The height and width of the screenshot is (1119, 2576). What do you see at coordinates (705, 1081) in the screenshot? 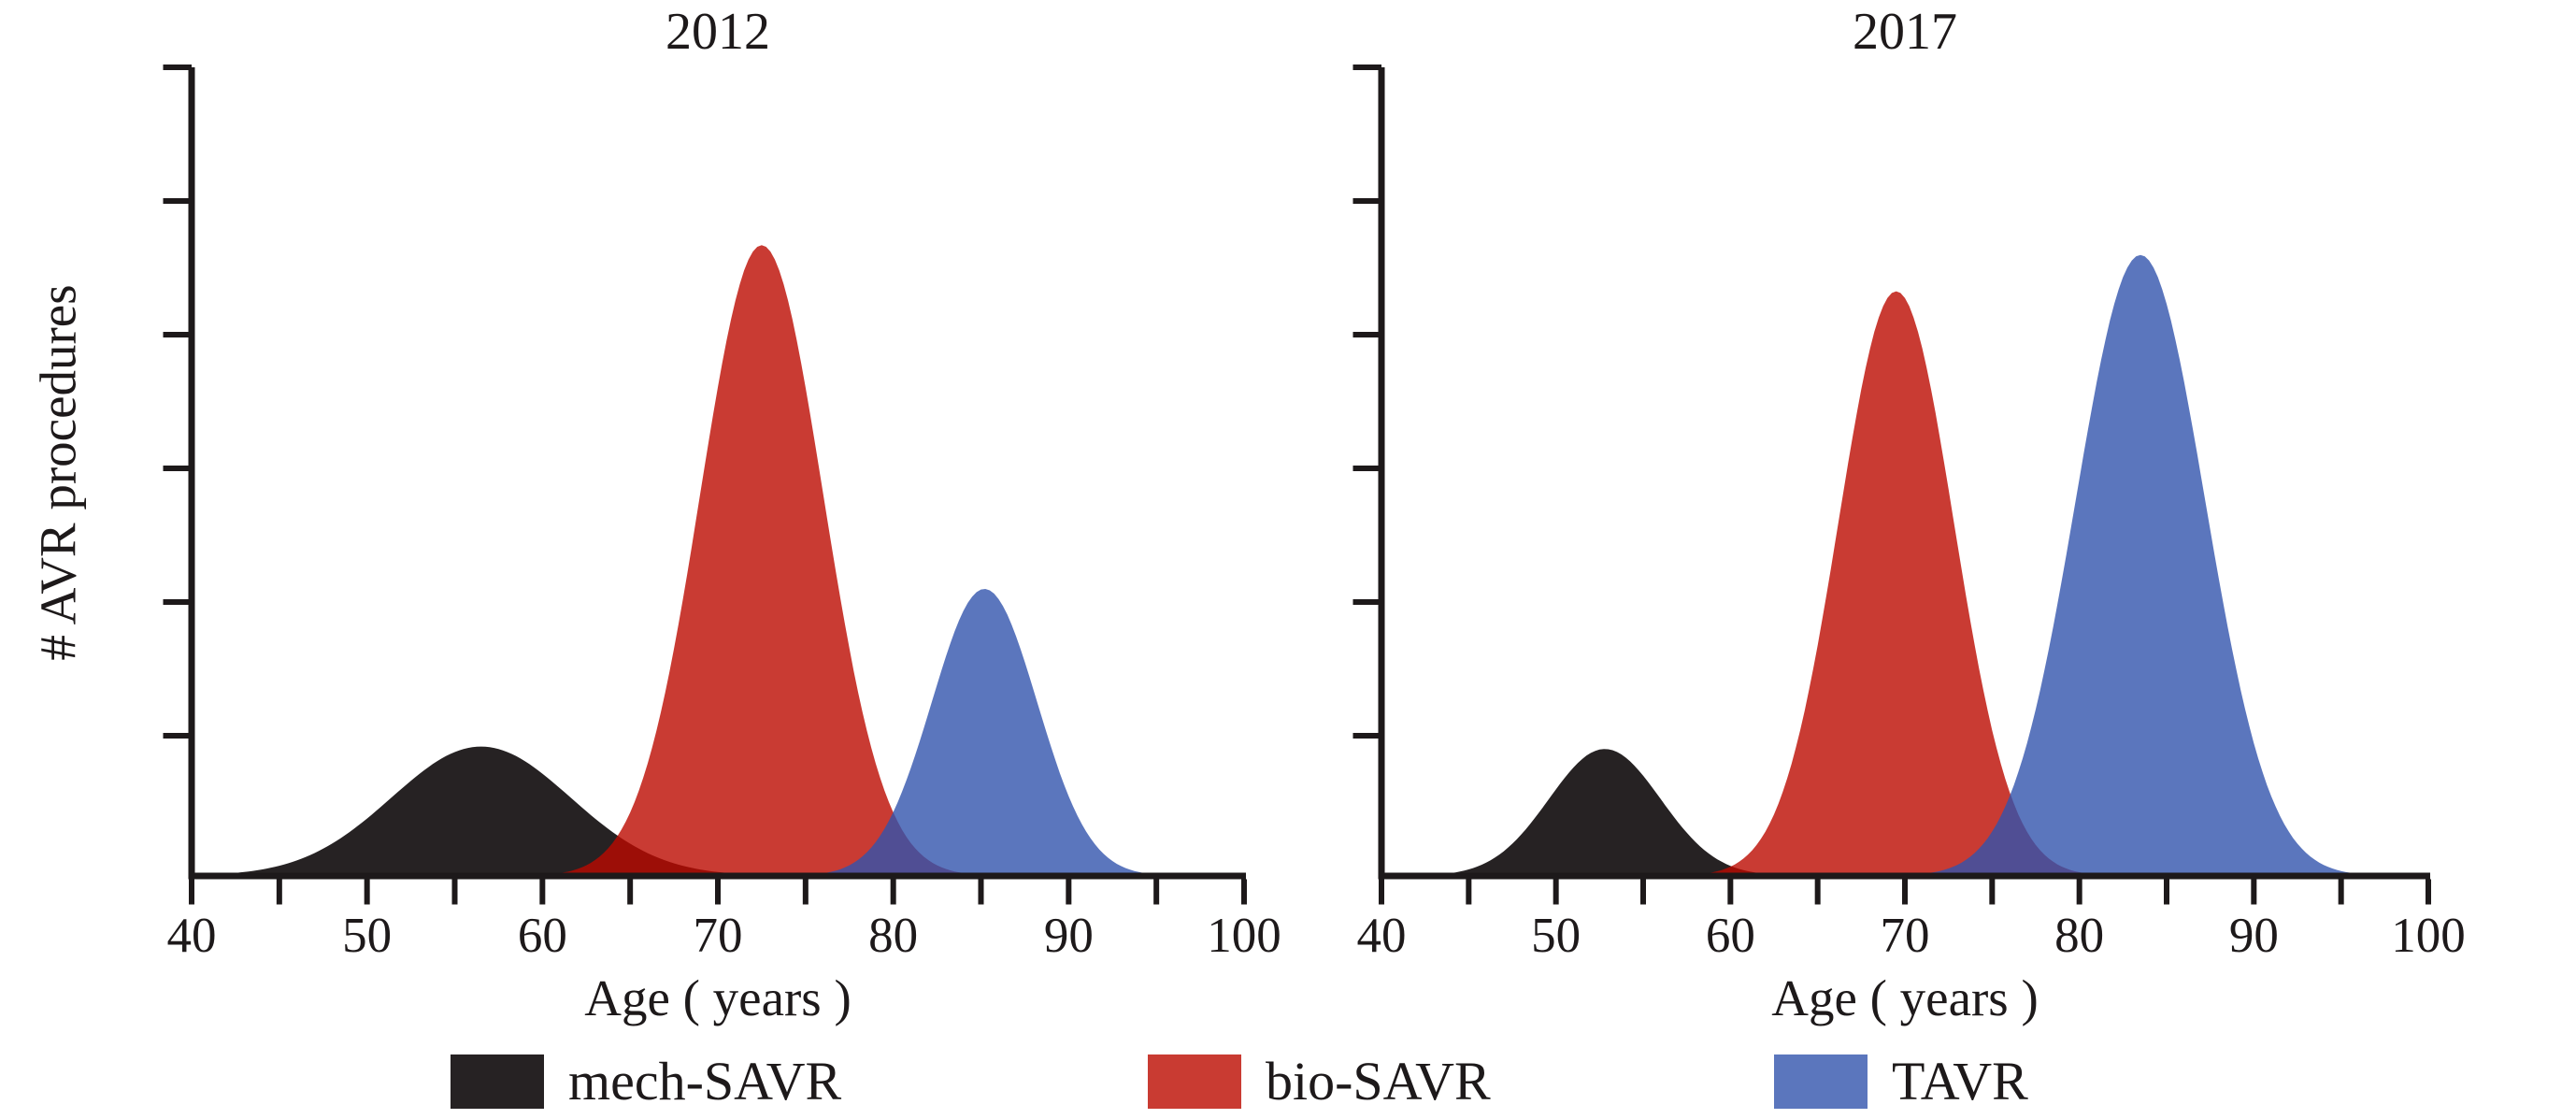
I see `legend-label-mech-savr: mech-SAVR` at bounding box center [705, 1081].